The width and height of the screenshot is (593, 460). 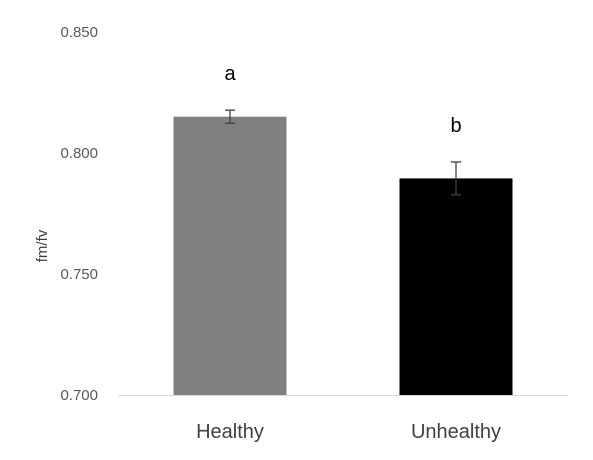 What do you see at coordinates (79, 274) in the screenshot?
I see `y-tick-label: 0.750` at bounding box center [79, 274].